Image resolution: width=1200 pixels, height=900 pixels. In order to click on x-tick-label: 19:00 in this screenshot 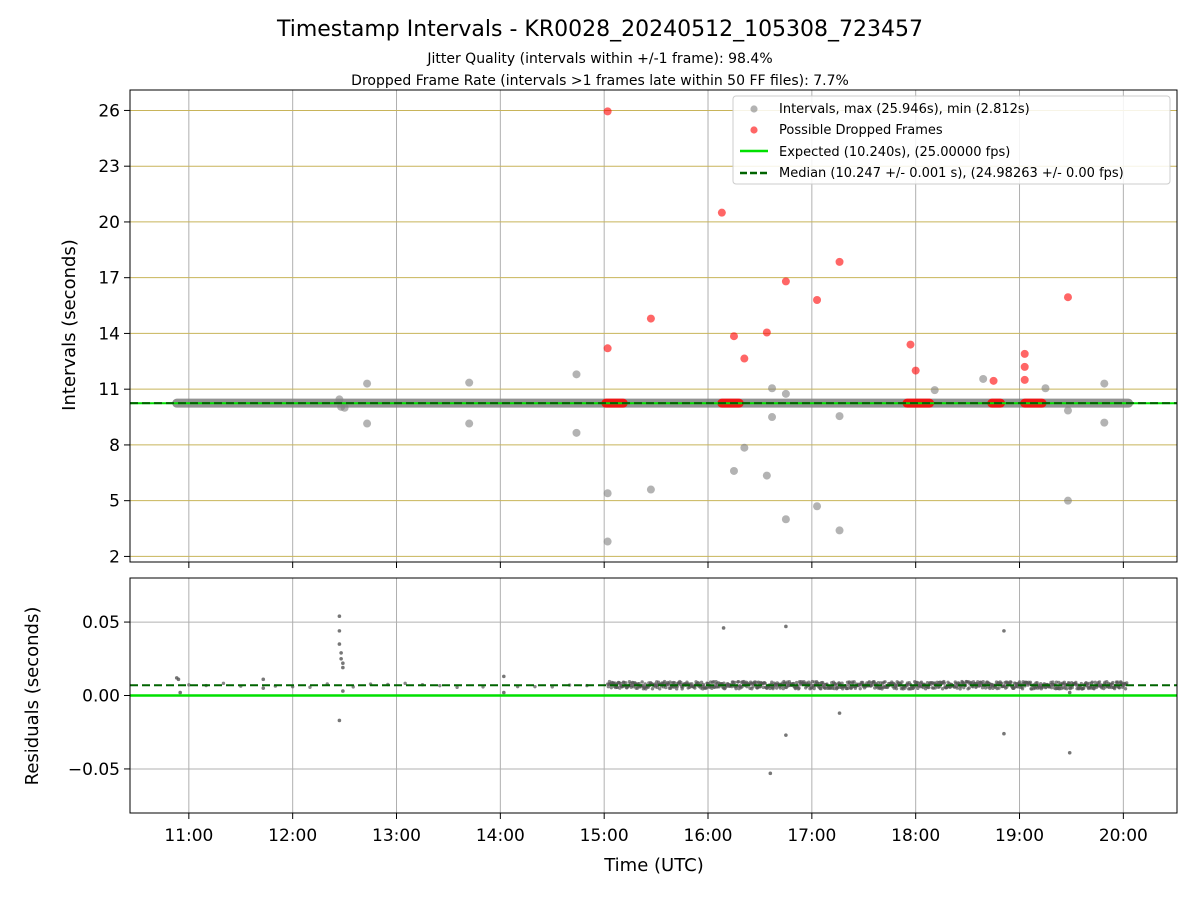, I will do `click(1019, 836)`.